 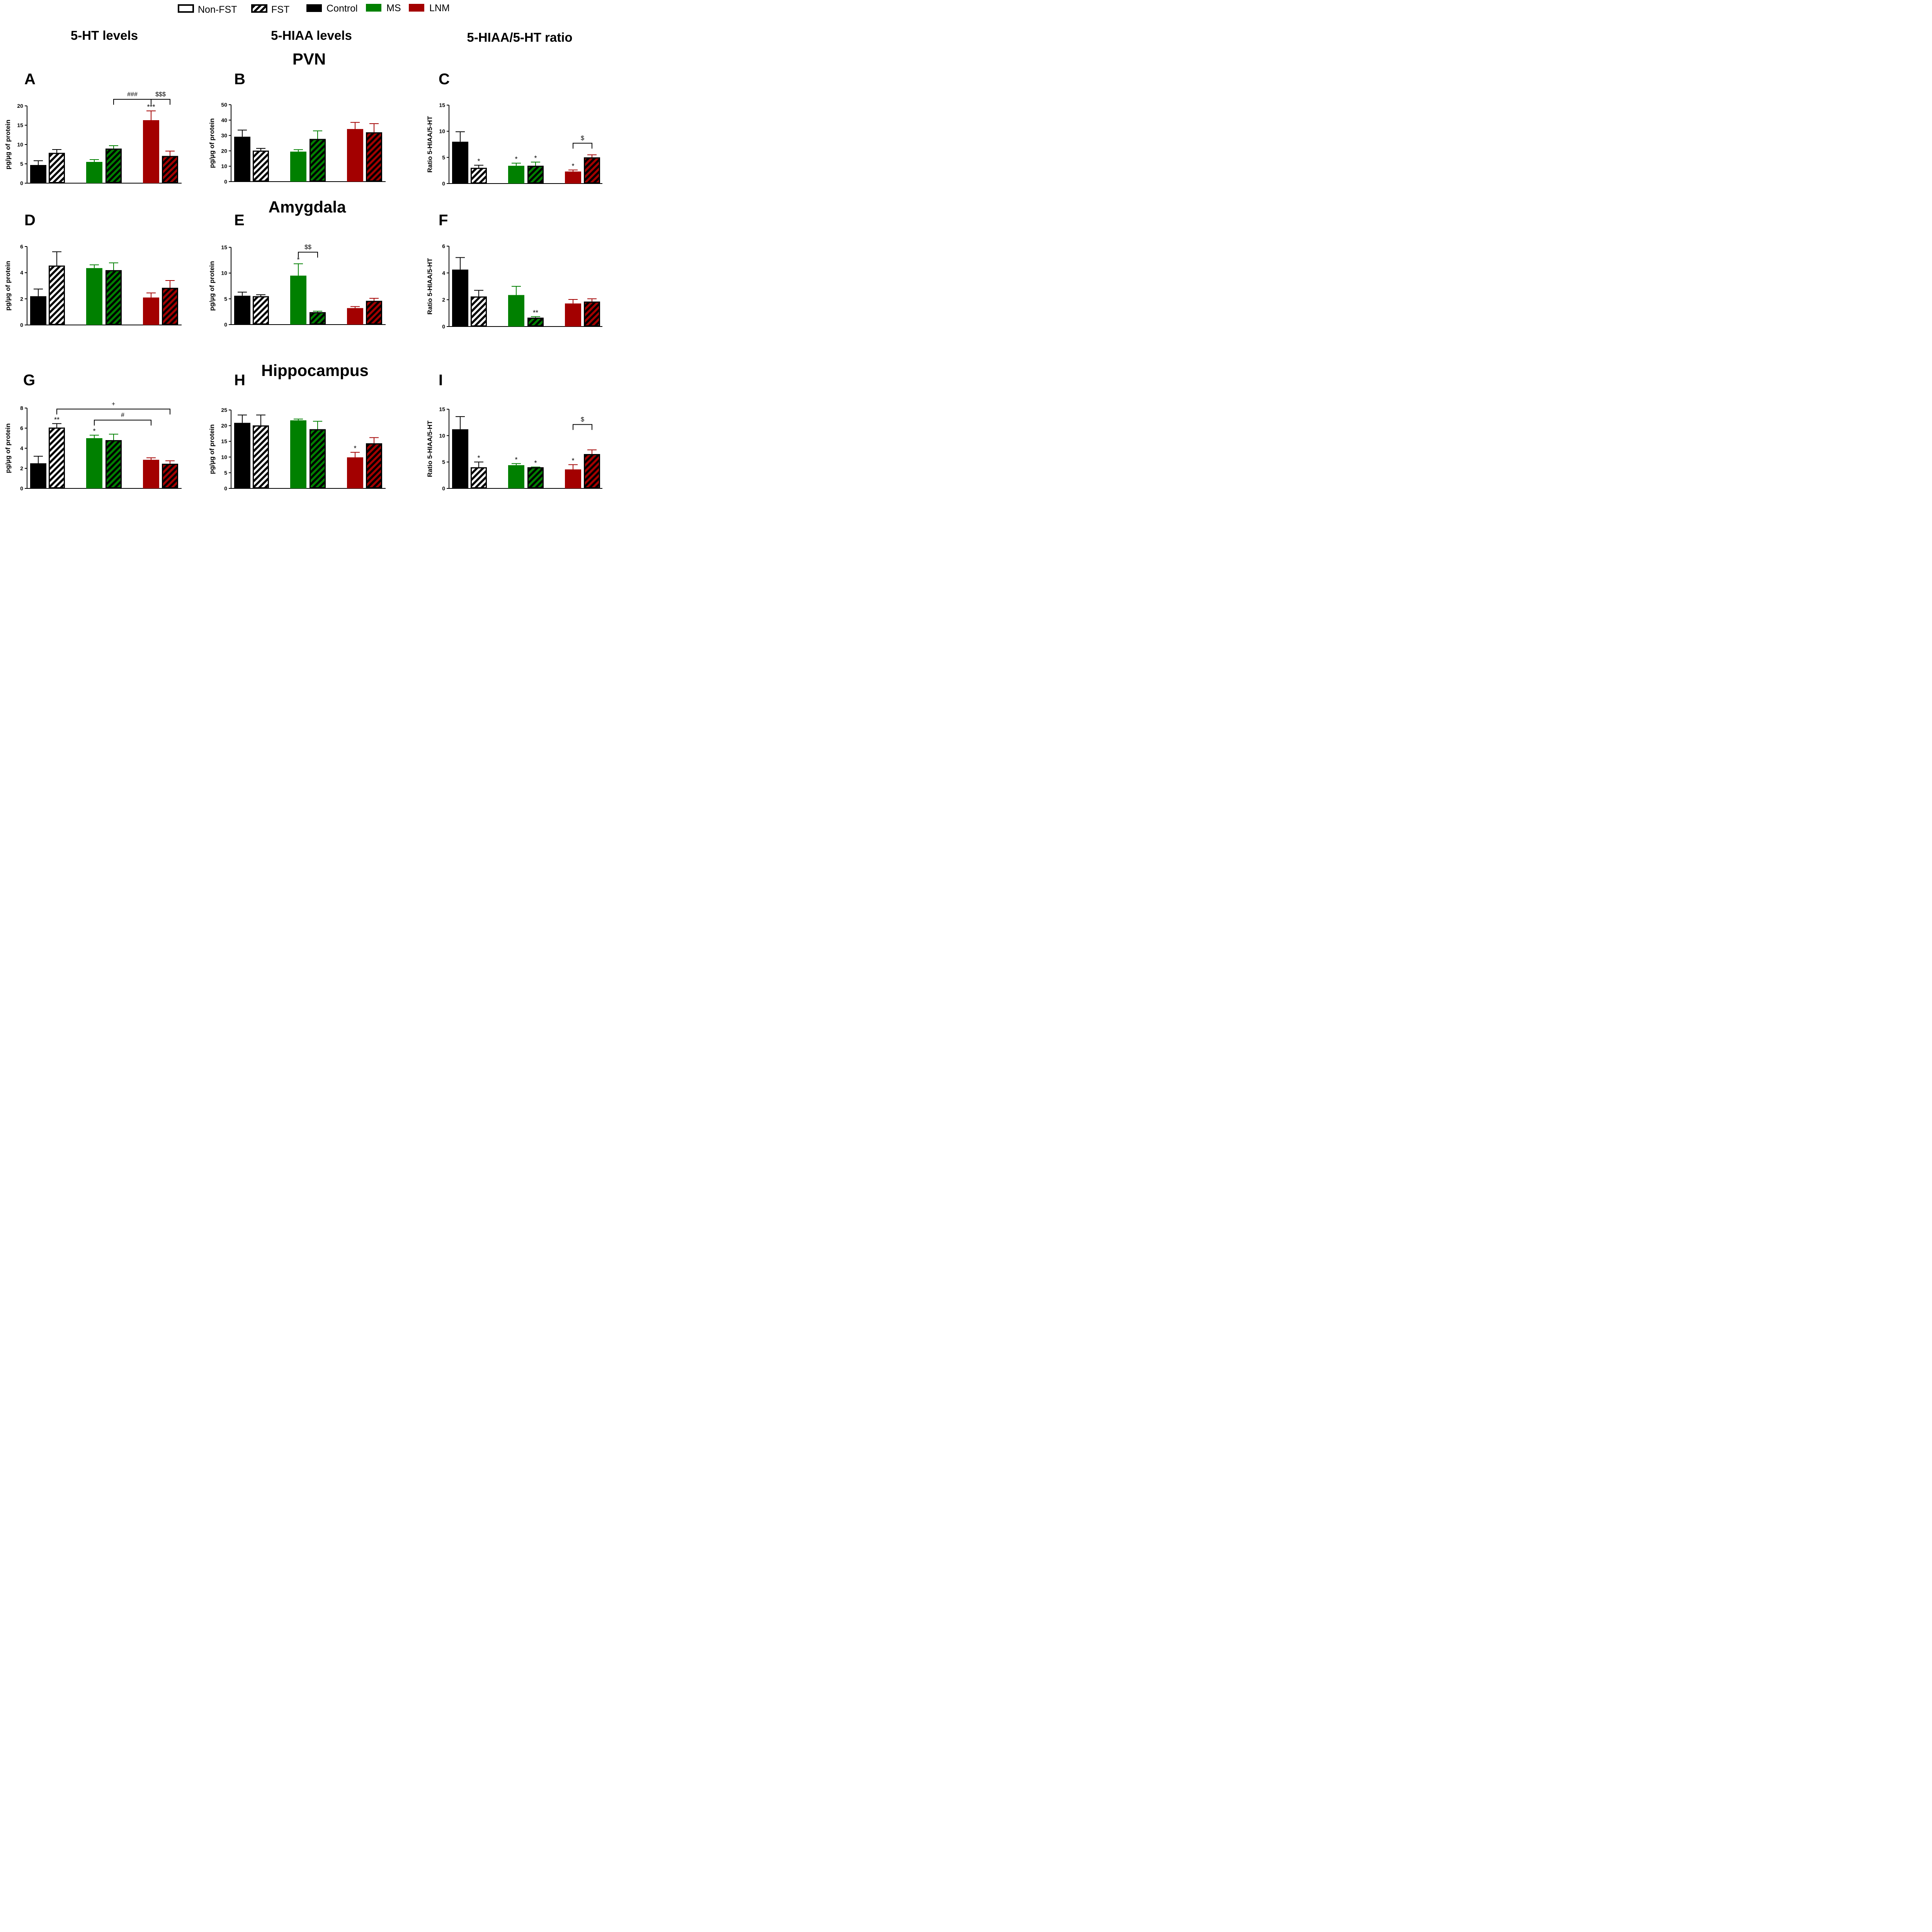 I want to click on y-axis-label-d: pg/µg of protein, so click(x=8, y=286).